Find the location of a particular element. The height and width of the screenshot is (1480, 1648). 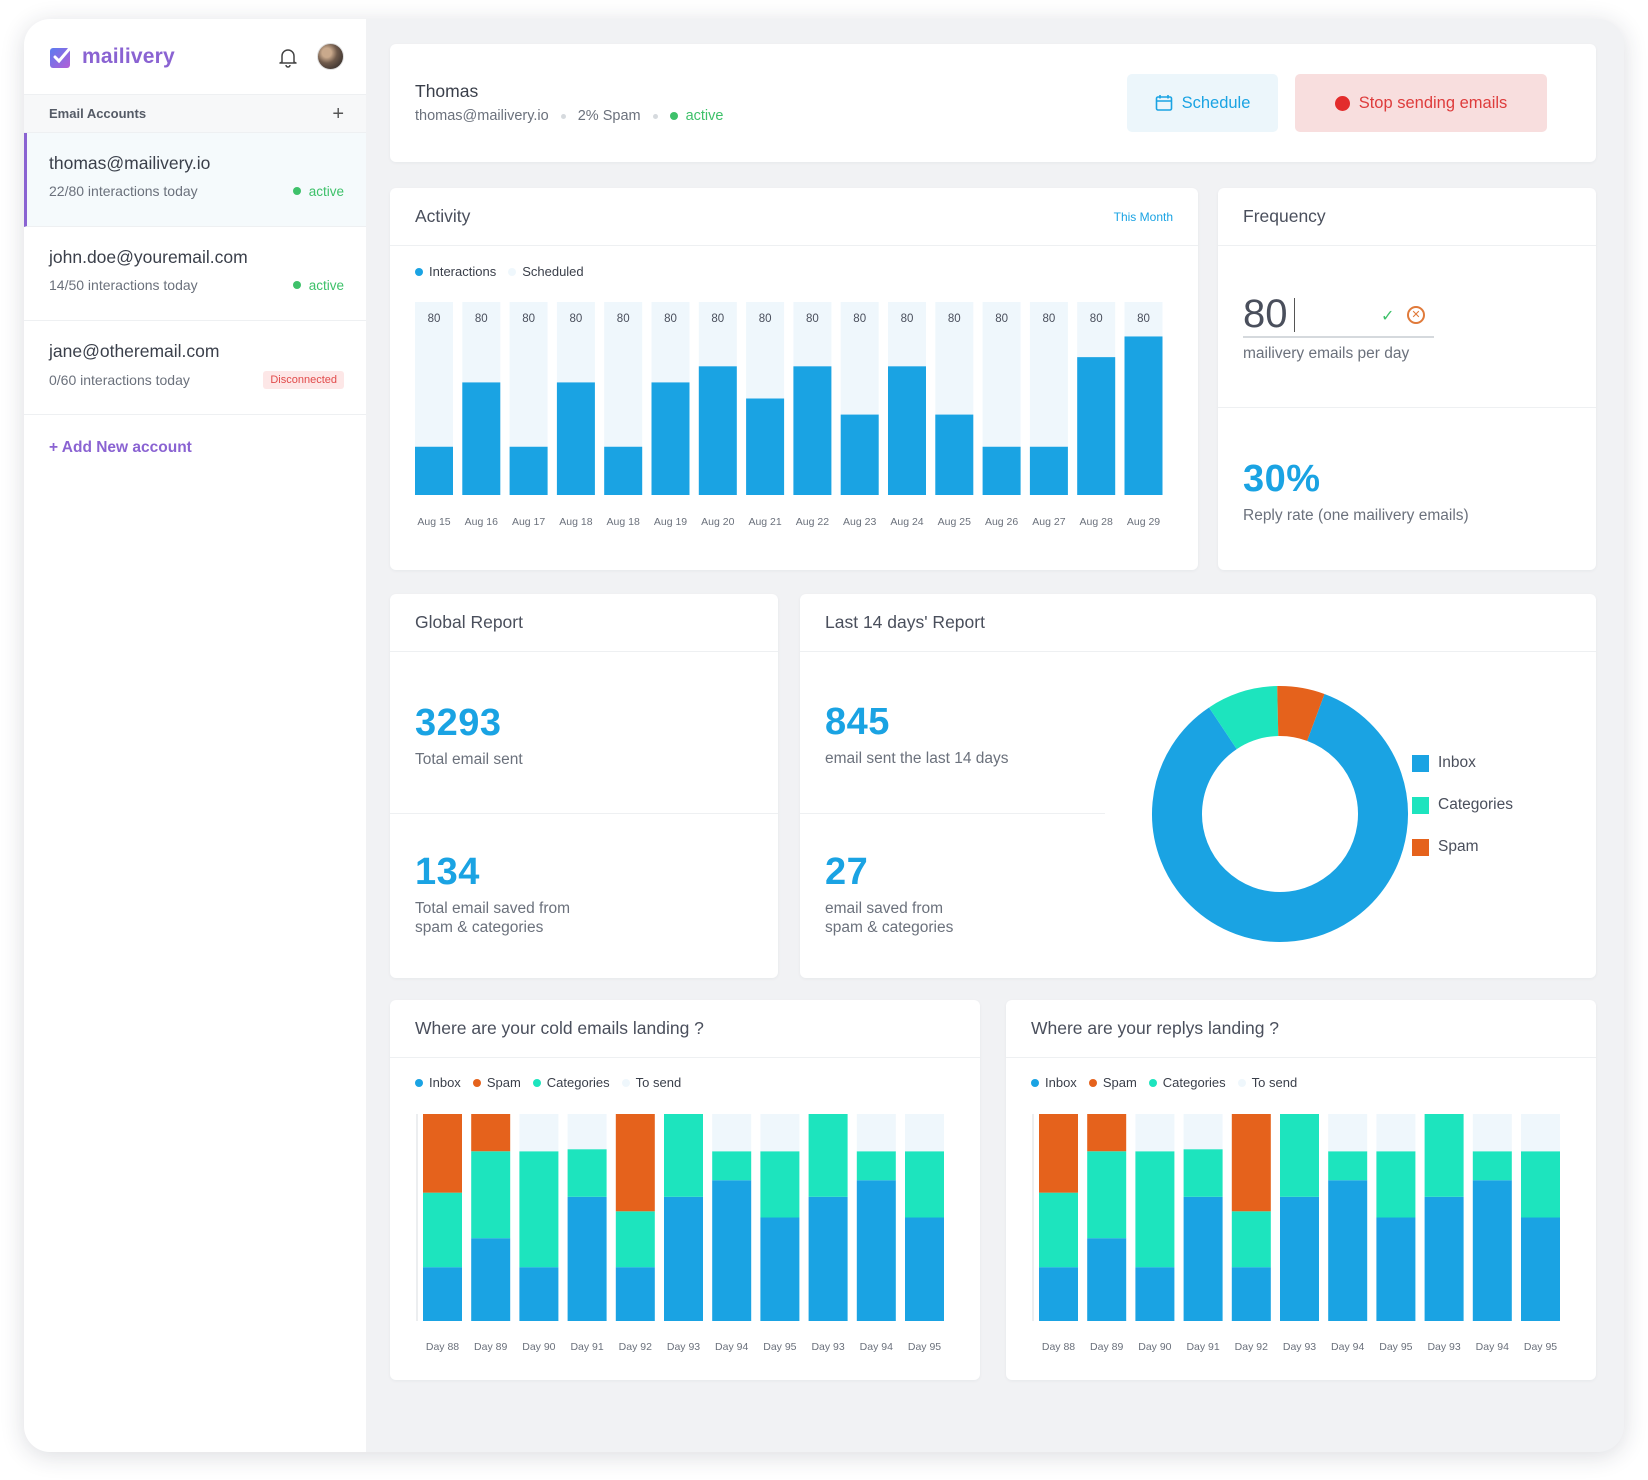

last14-sent-value: 845 is located at coordinates (857, 722).